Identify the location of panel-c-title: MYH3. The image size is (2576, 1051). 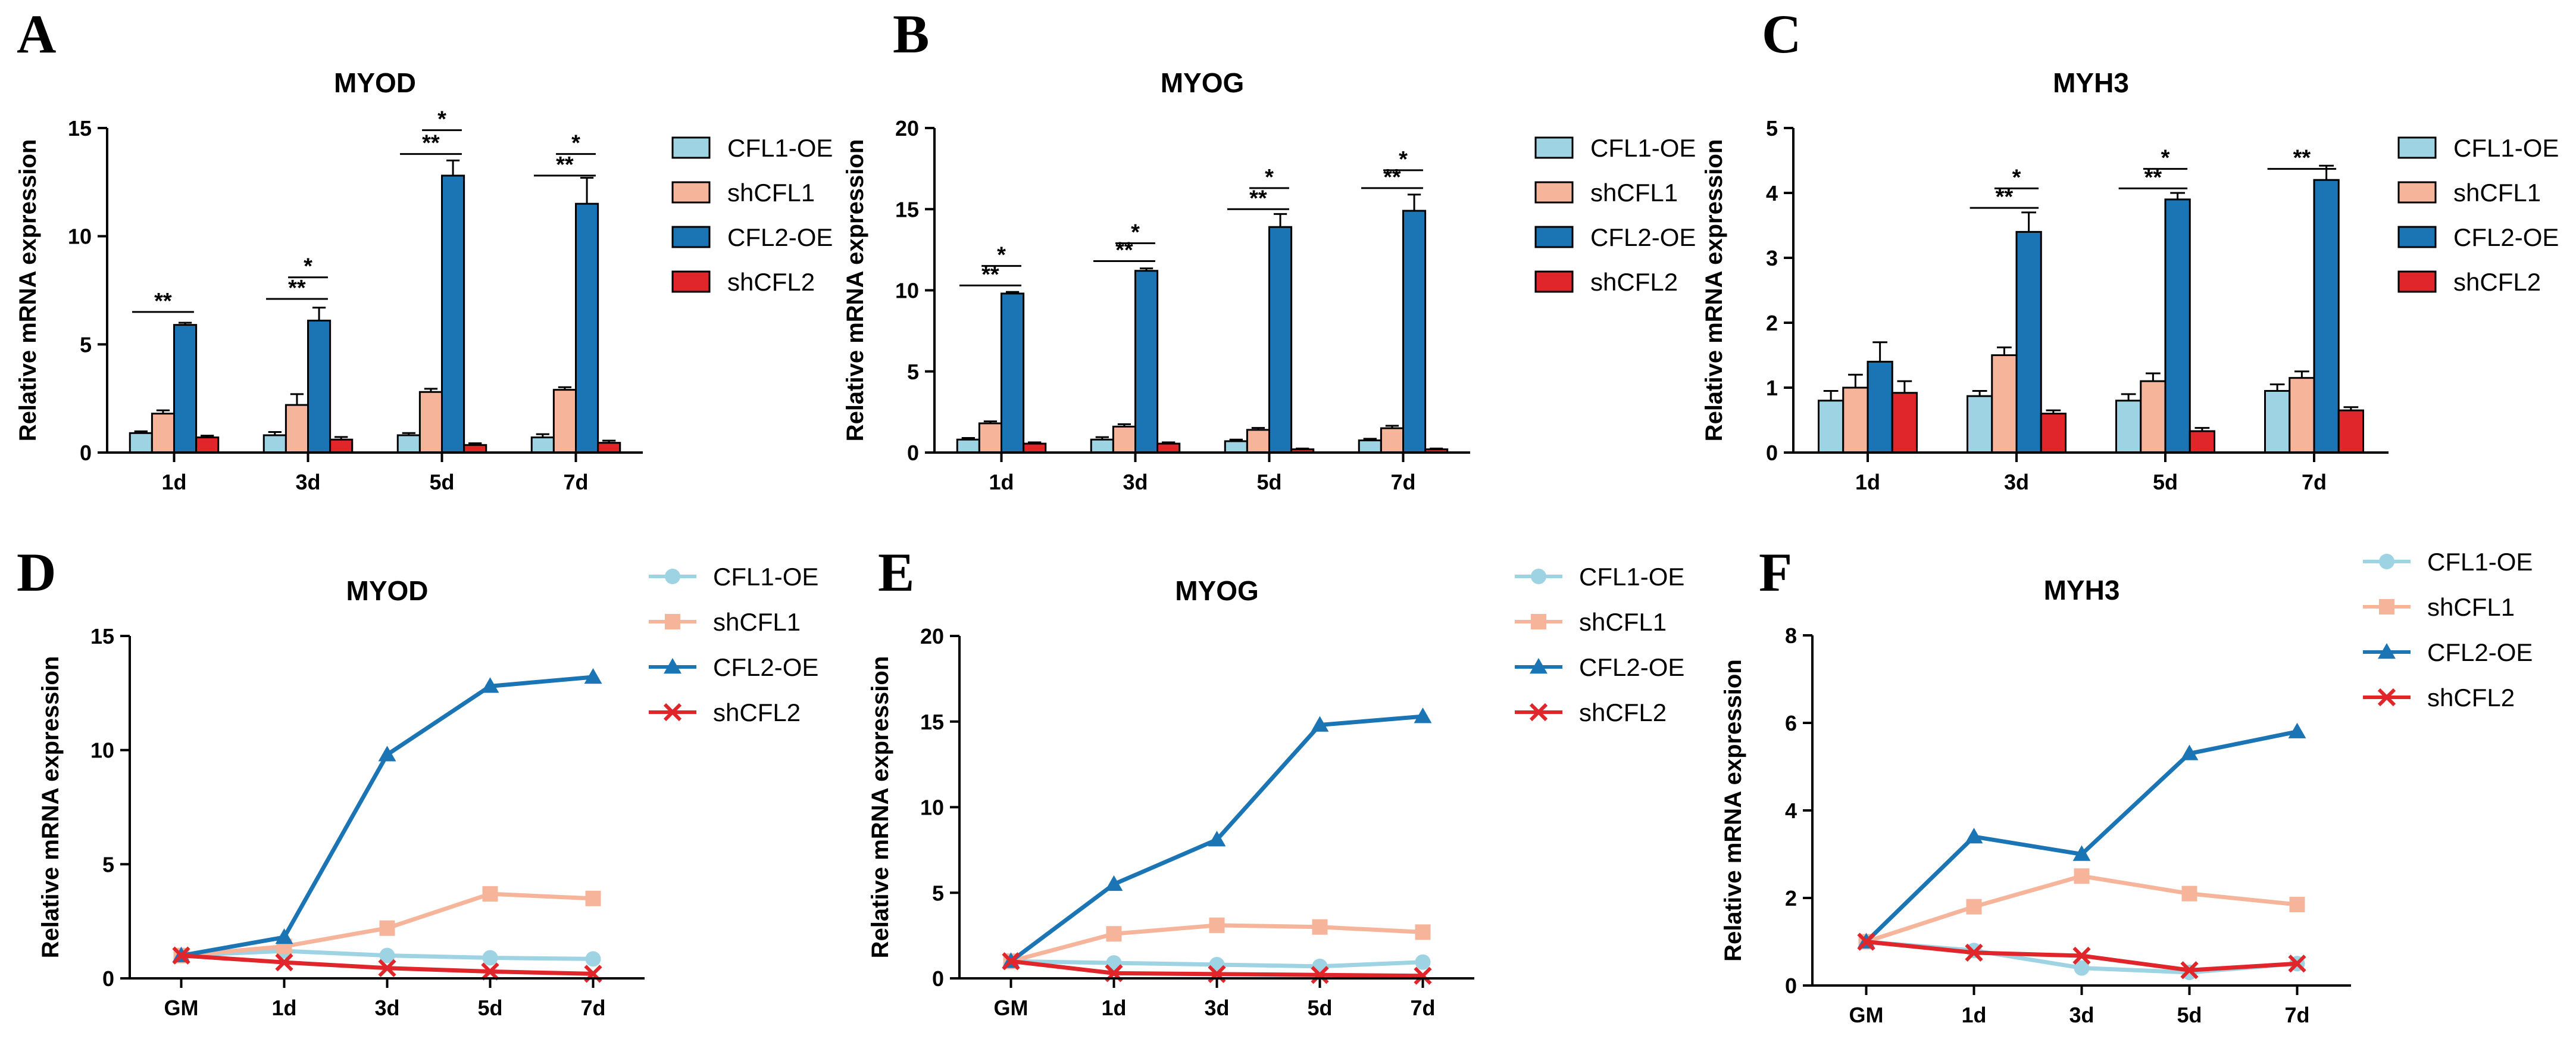
(2091, 82).